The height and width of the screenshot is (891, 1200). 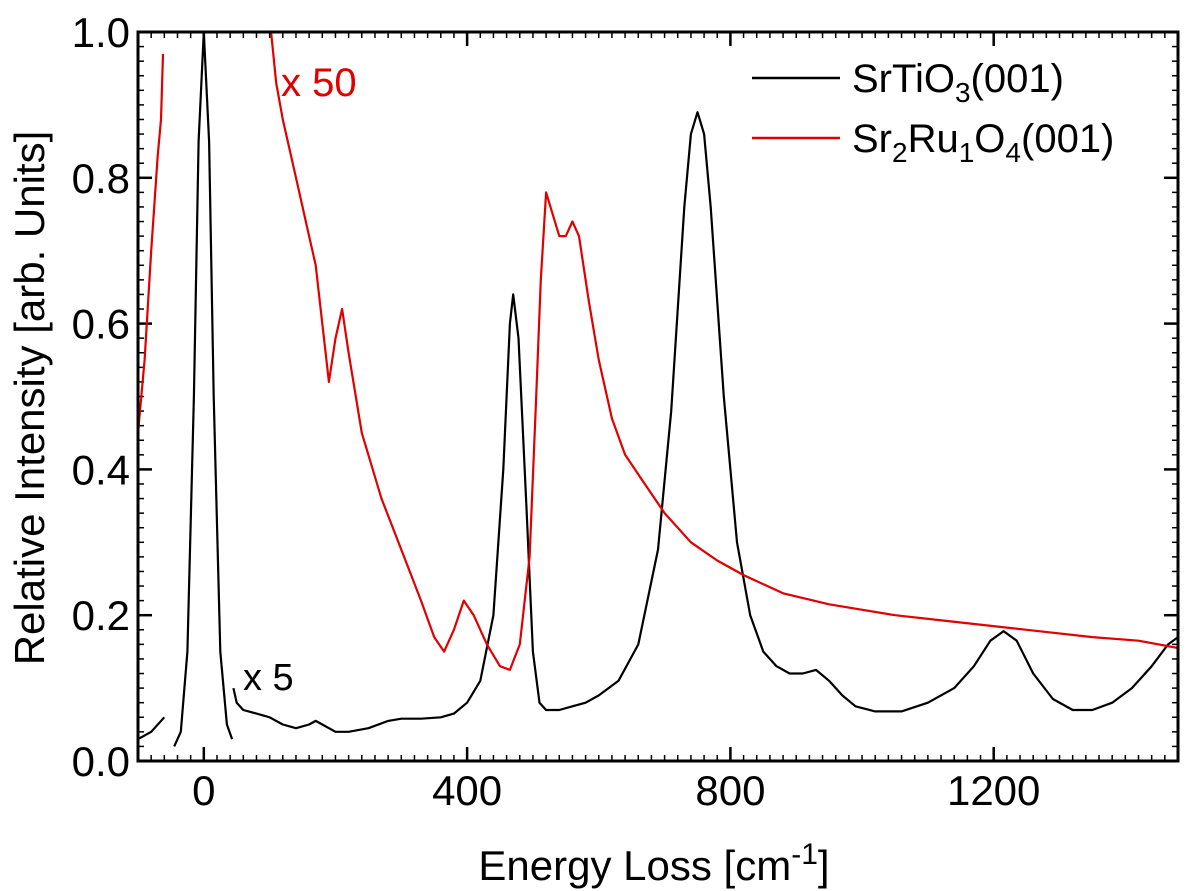 What do you see at coordinates (993, 790) in the screenshot?
I see `x-tick-label: 1200` at bounding box center [993, 790].